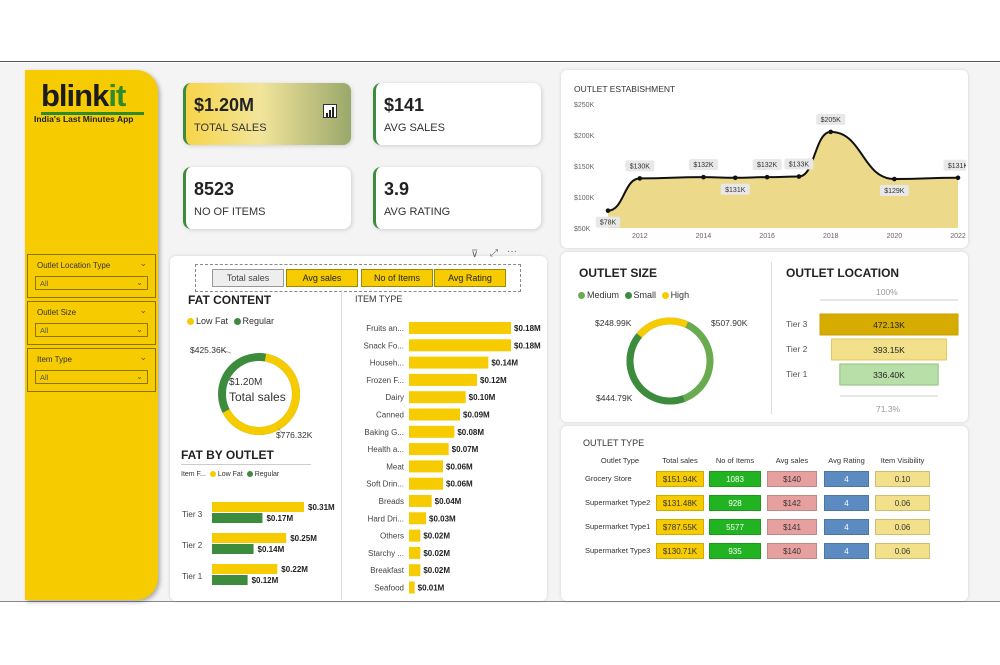 The image size is (1000, 665). What do you see at coordinates (57, 312) in the screenshot?
I see `filter-label: Outlet Size` at bounding box center [57, 312].